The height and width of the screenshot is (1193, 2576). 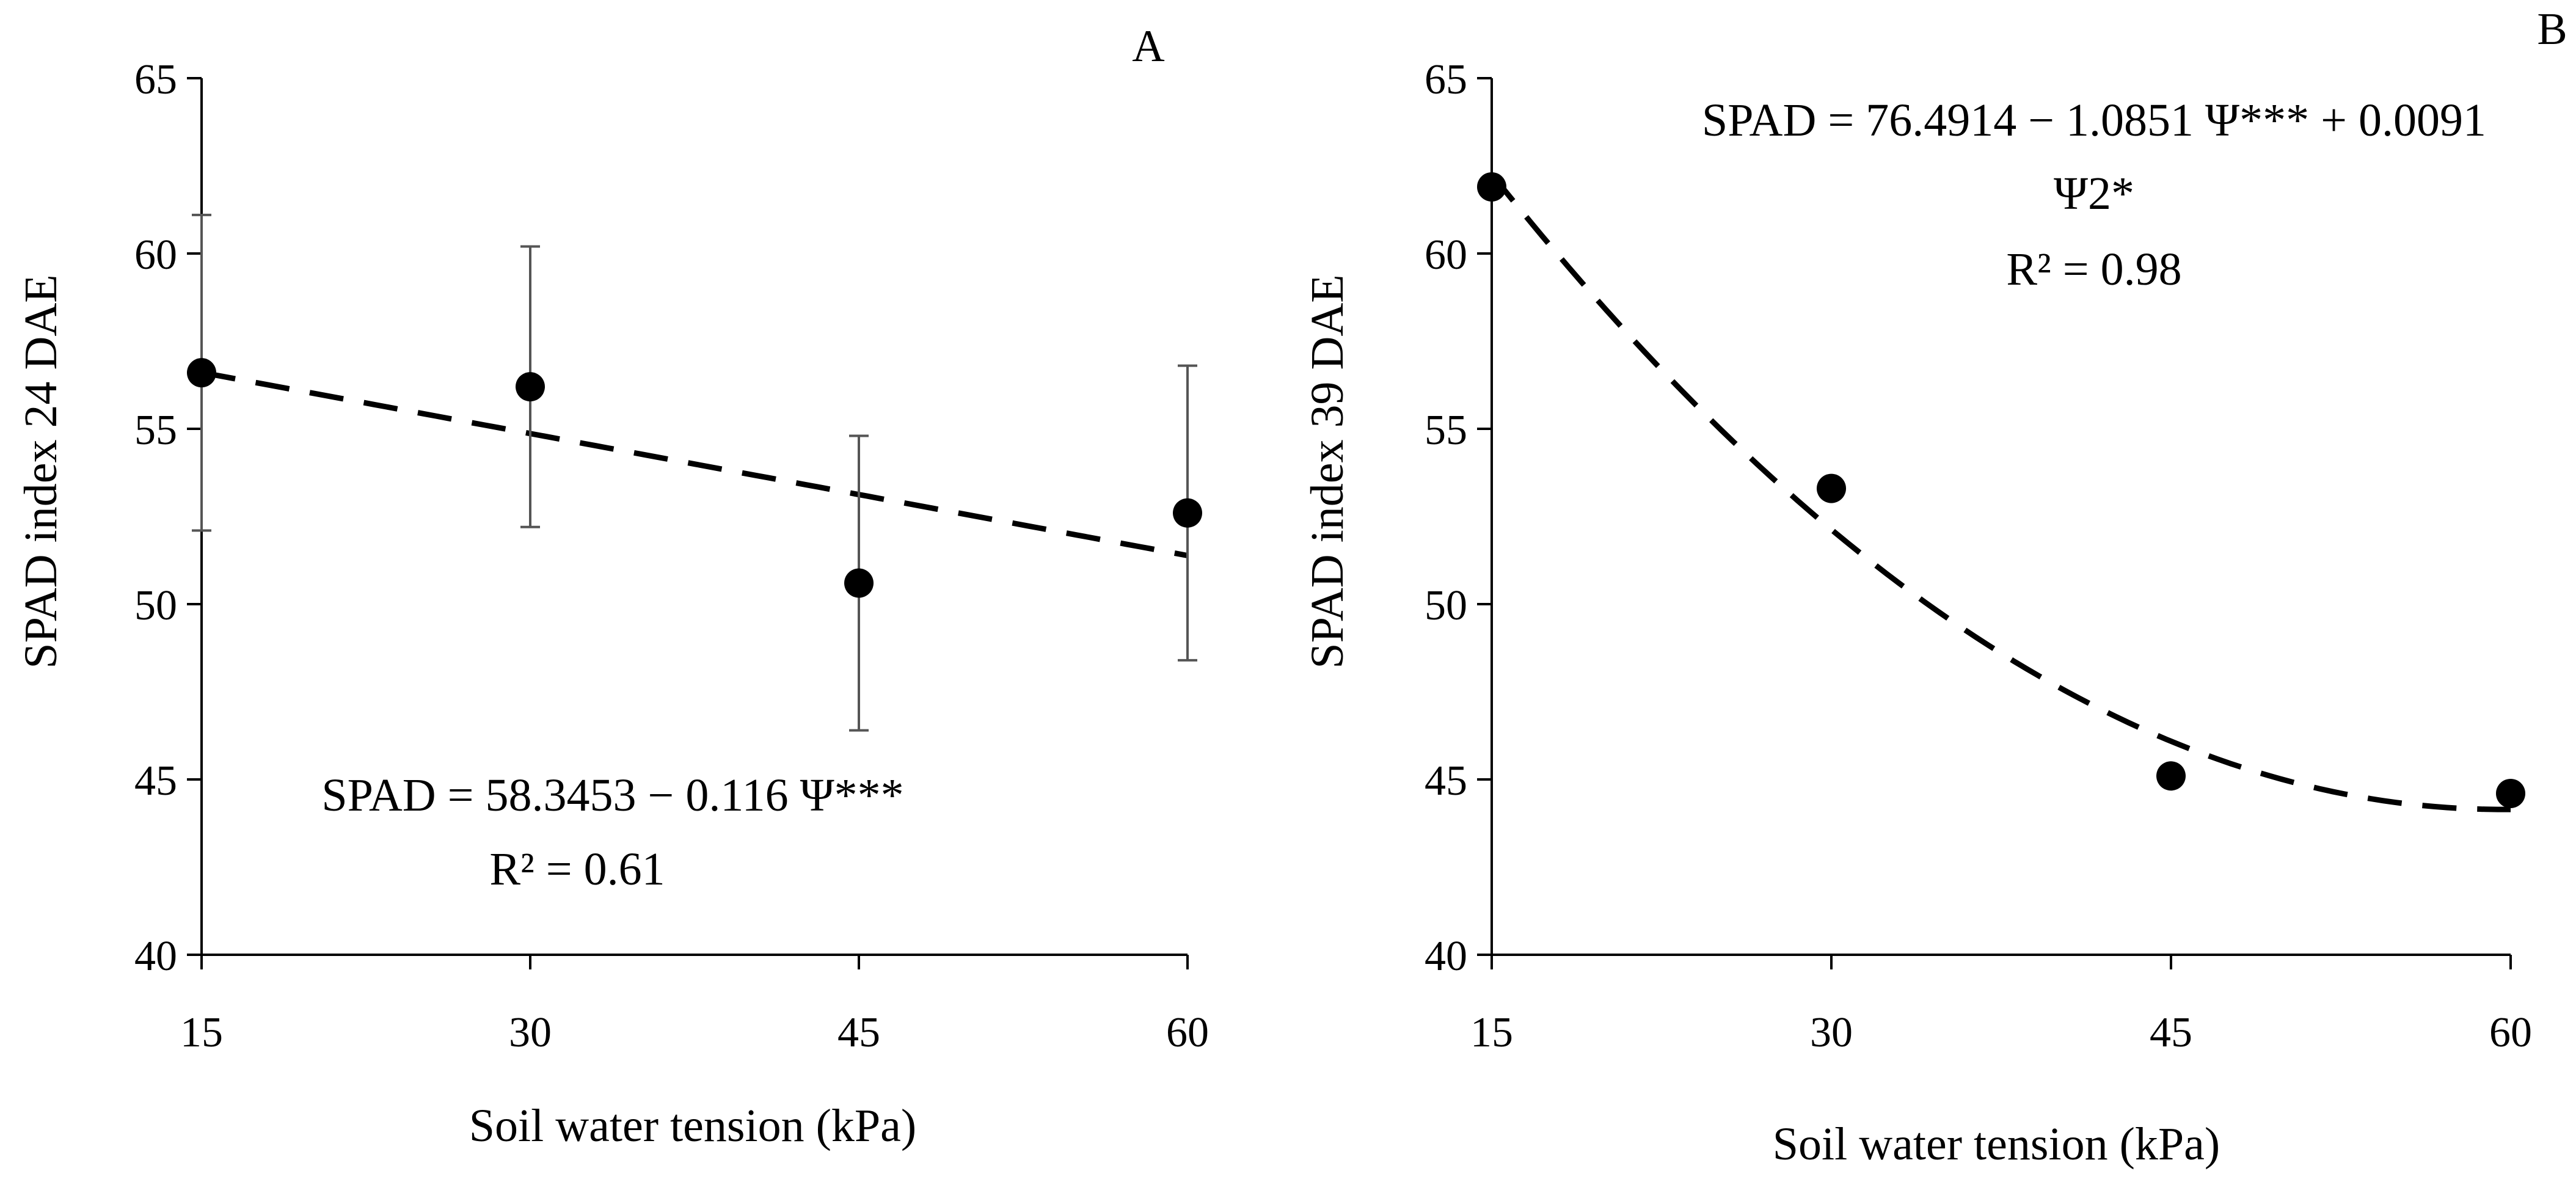 I want to click on panel-b-x-tick-label: 60, so click(x=2510, y=1032).